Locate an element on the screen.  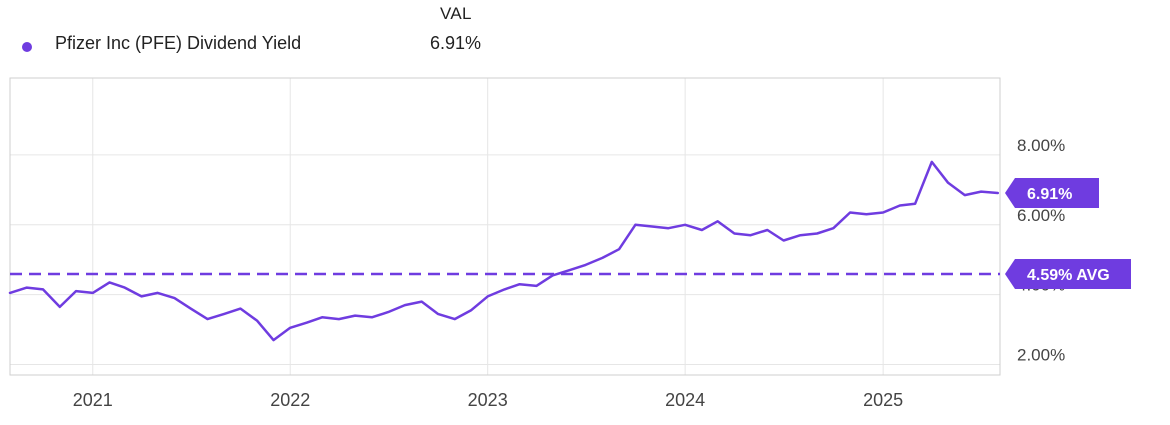
legend-column-header: VAL is located at coordinates (456, 13).